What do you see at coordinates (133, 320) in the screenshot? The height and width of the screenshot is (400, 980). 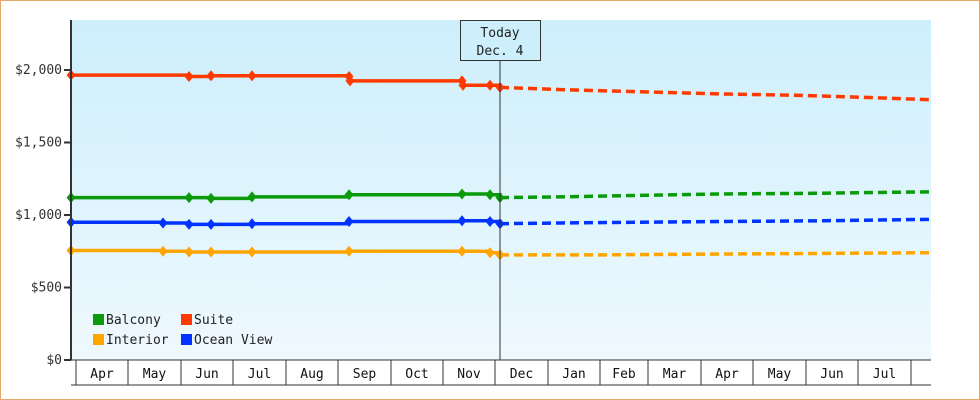 I see `legend-label: Balcony` at bounding box center [133, 320].